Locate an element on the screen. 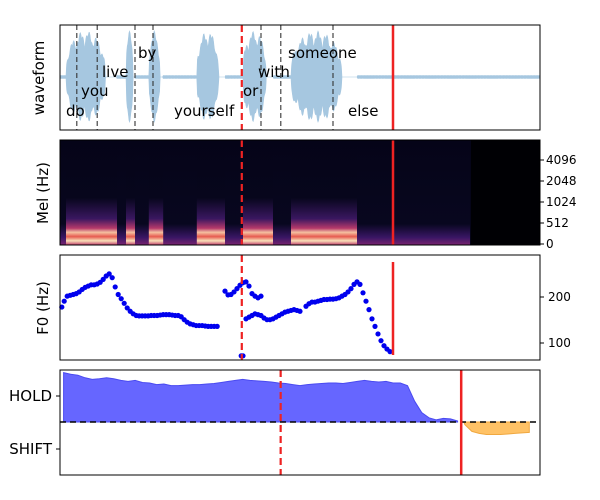 The width and height of the screenshot is (600, 500). svg-text: 4096 is located at coordinates (561, 160).